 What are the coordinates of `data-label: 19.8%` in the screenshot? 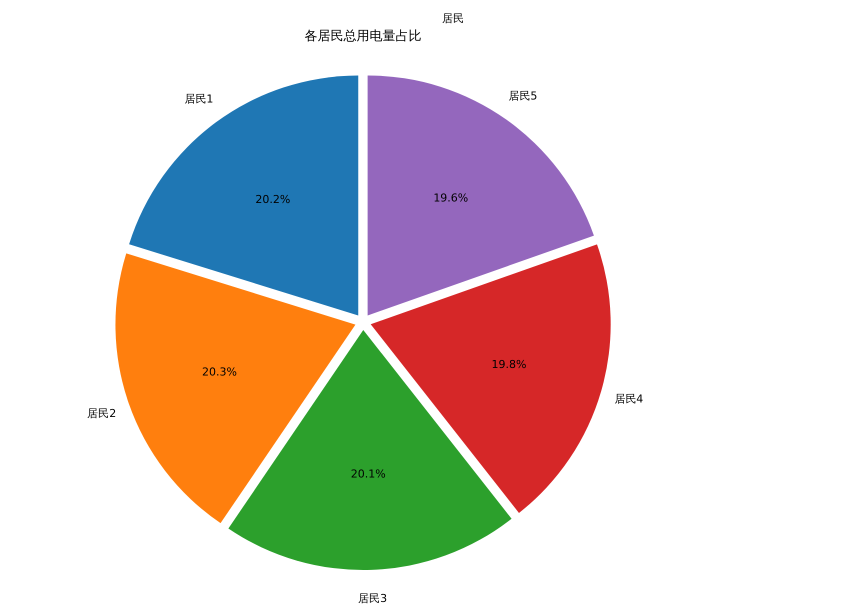 It's located at (508, 364).